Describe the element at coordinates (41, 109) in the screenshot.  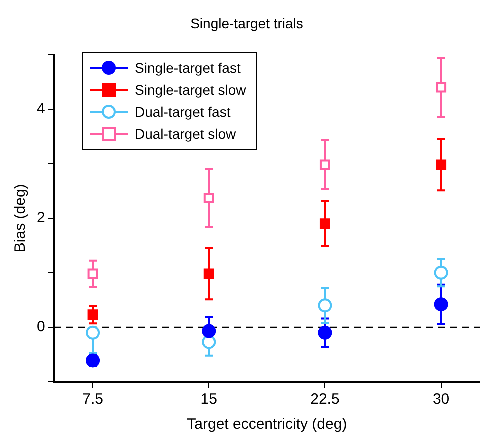
I see `y-tick-label: 4` at that location.